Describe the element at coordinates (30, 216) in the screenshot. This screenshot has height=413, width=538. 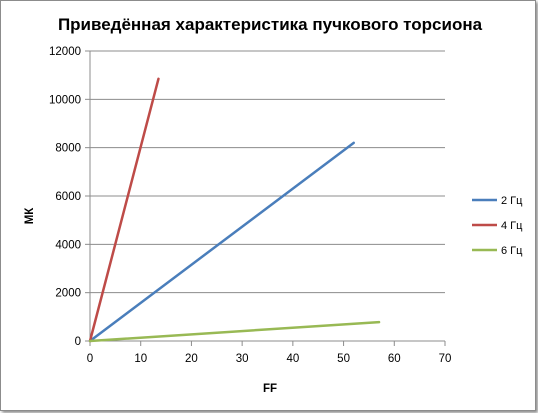
I see `y-axis-label: МК` at that location.